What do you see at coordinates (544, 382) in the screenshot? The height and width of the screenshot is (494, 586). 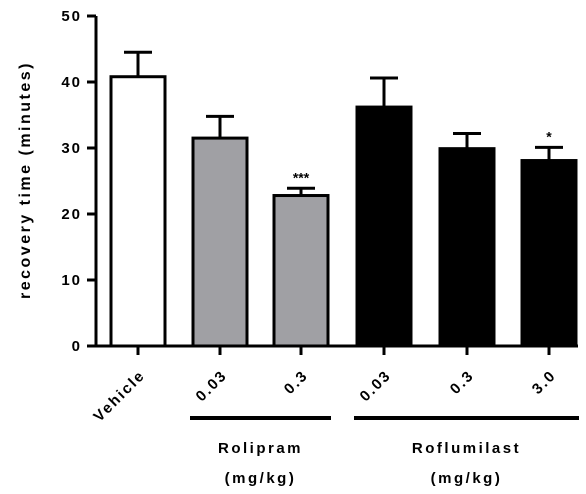 I see `x-tick-label: 3.0` at bounding box center [544, 382].